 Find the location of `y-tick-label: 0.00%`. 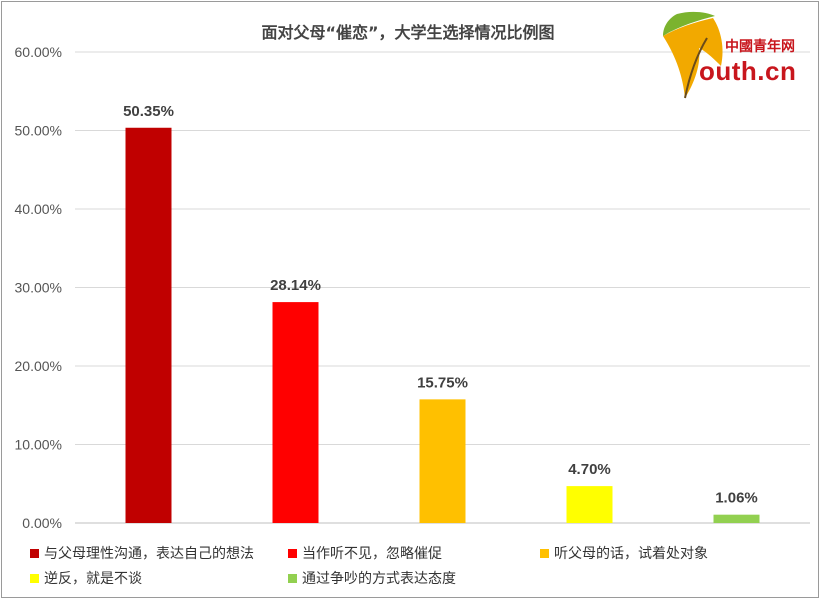

y-tick-label: 0.00% is located at coordinates (42, 523).